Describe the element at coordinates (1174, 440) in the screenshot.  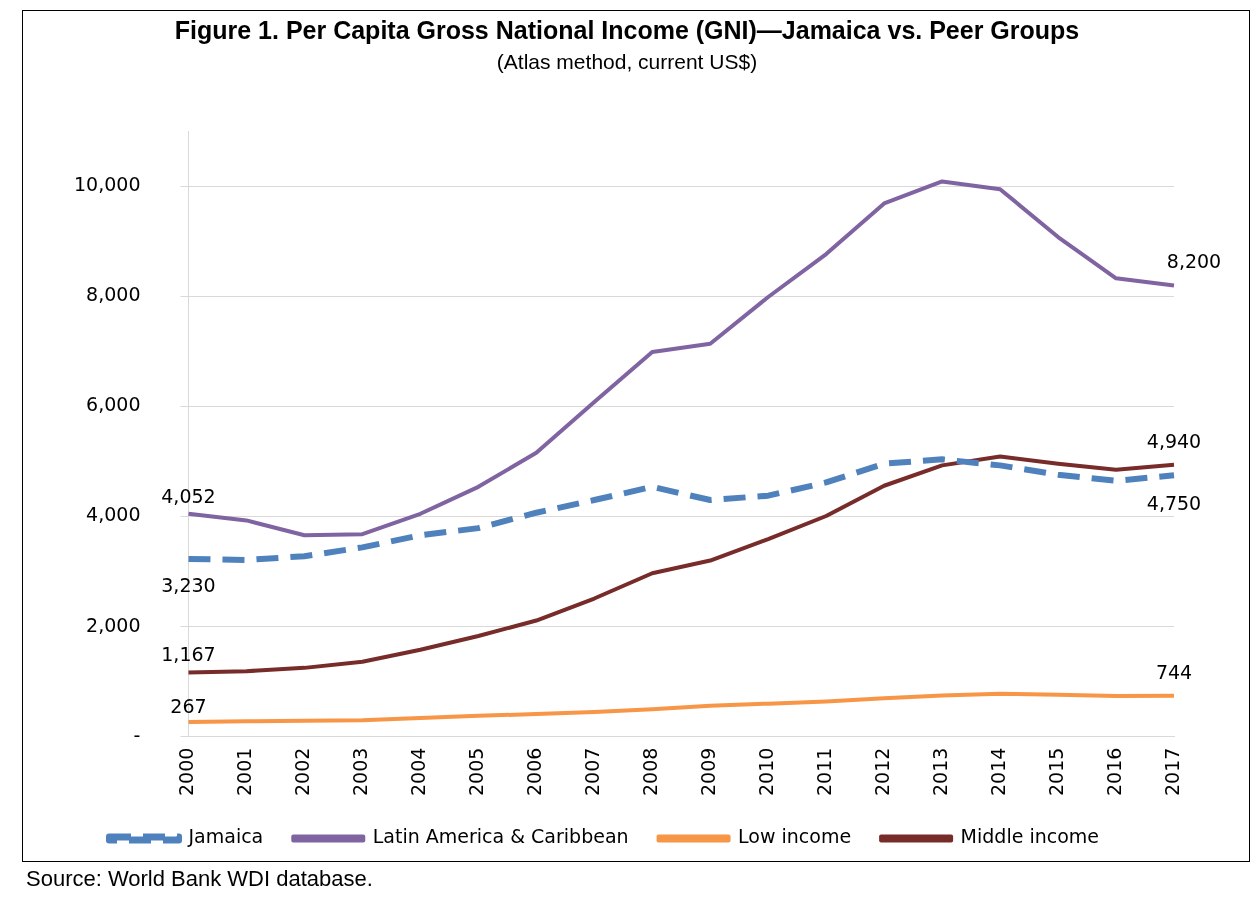
I see `annotation: 4,940` at that location.